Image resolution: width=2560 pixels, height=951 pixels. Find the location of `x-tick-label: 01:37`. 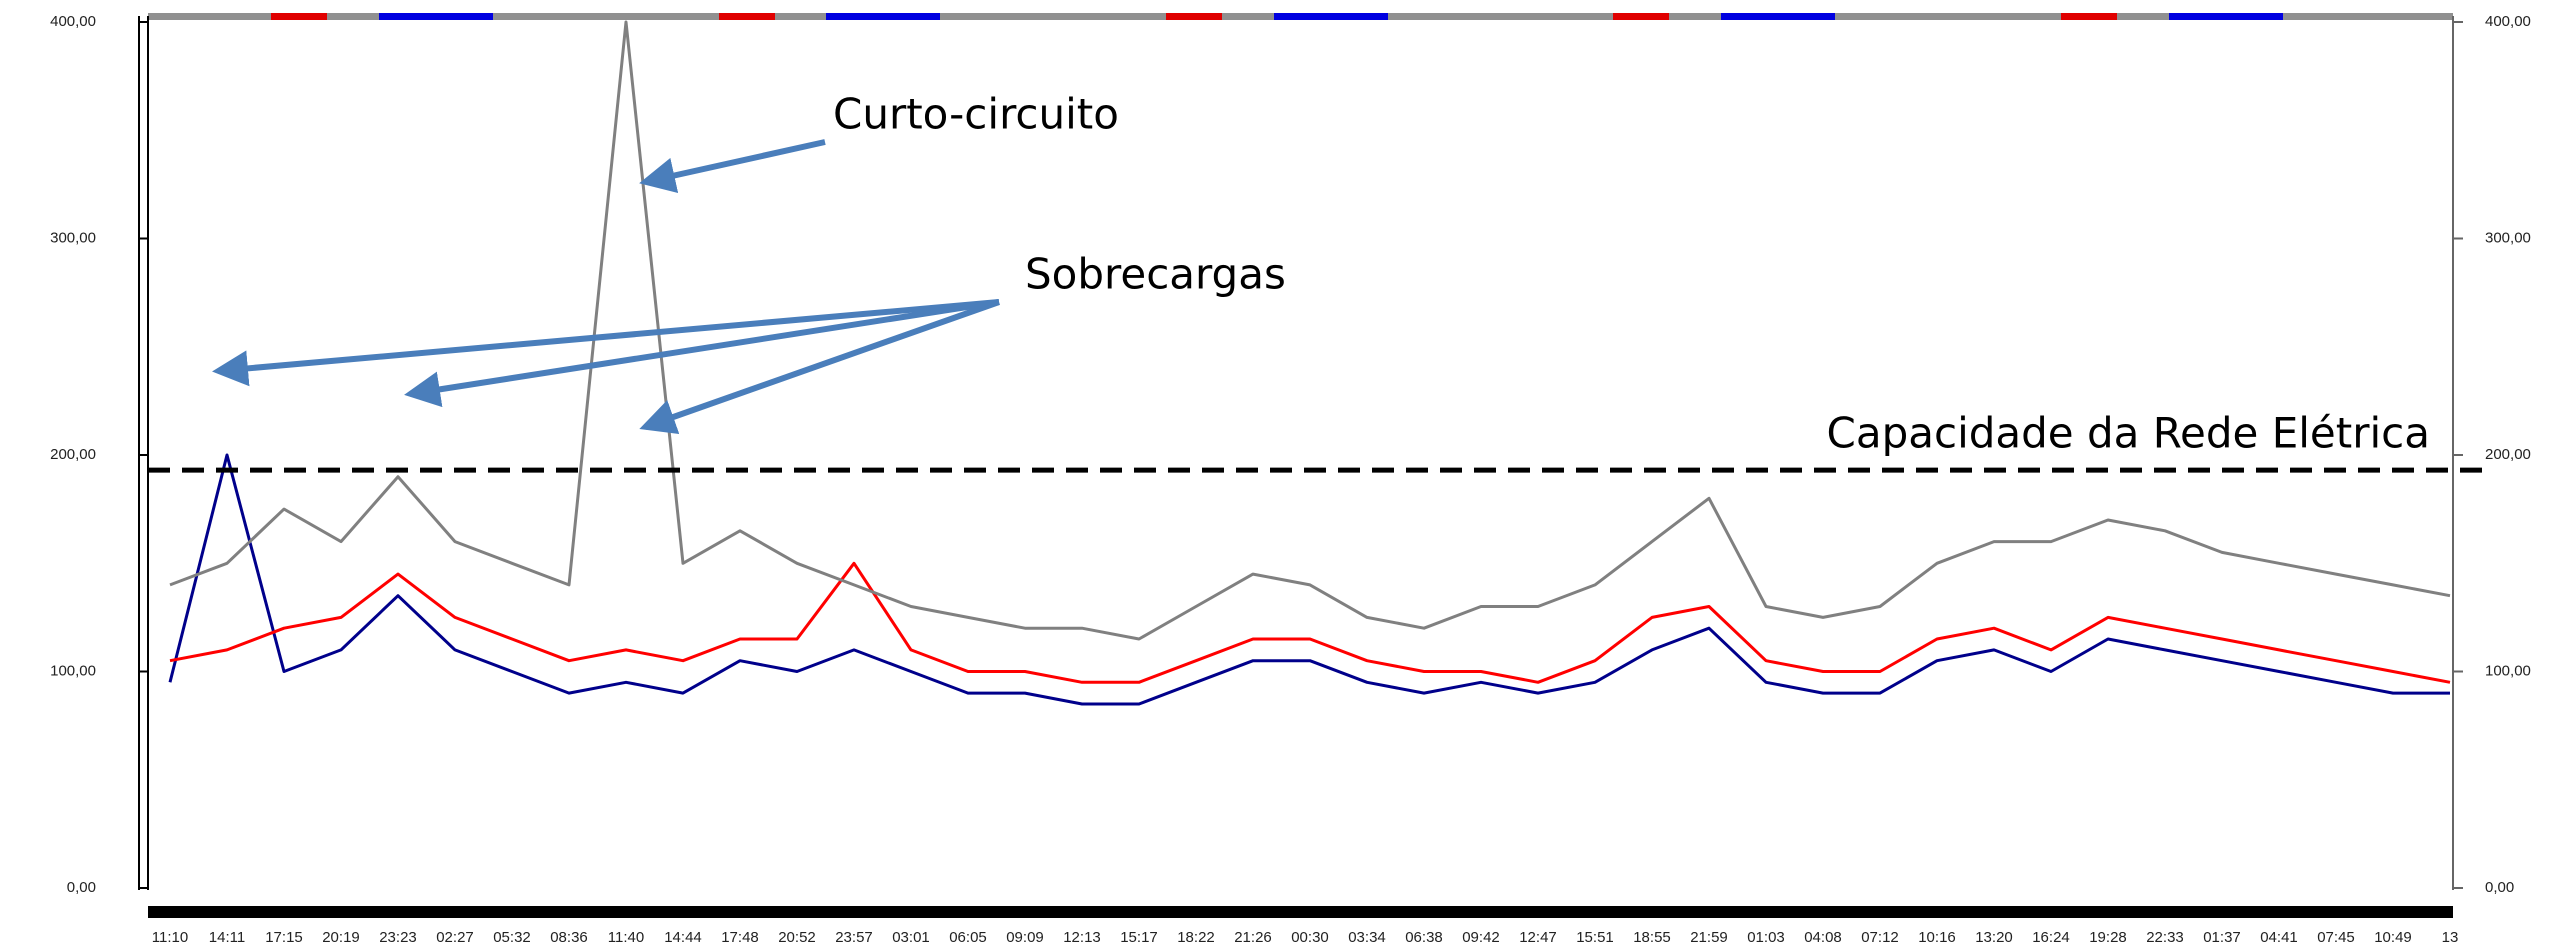

x-tick-label: 01:37 is located at coordinates (2222, 937).